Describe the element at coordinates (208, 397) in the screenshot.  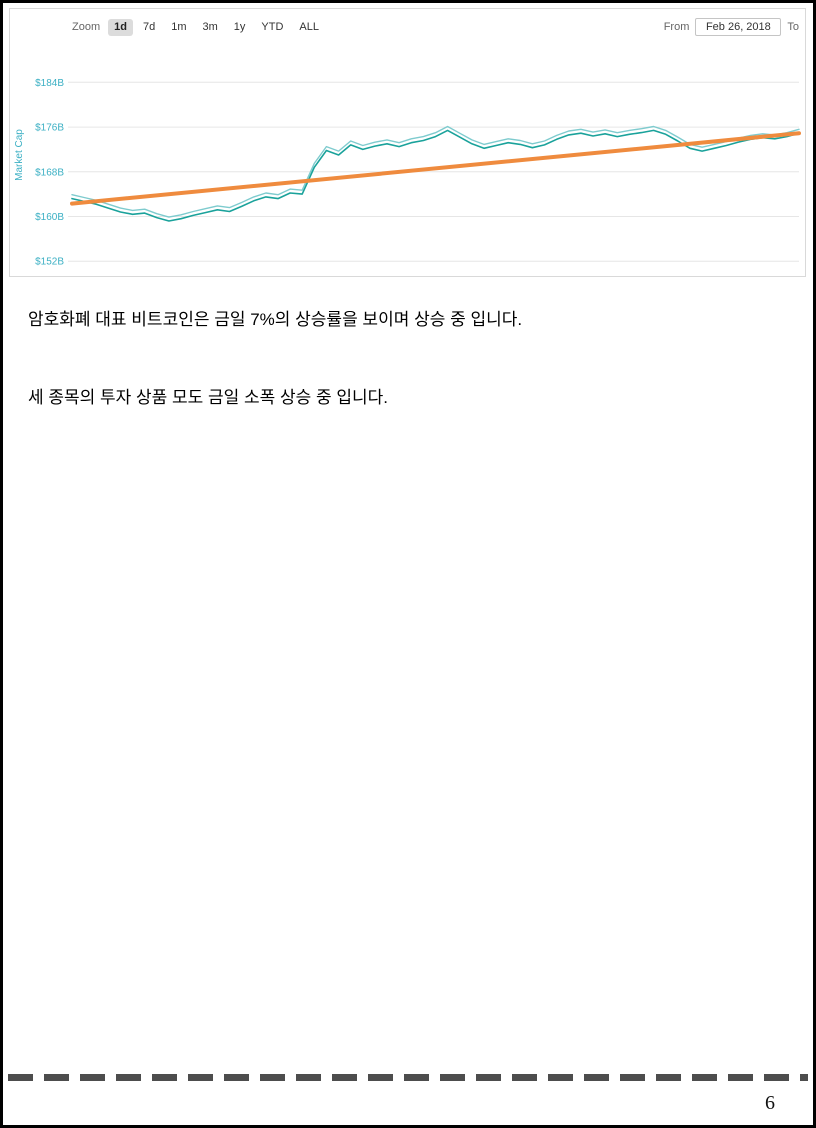
I see `body-paragraph-2: 세 종목의 투자 상품 모도 금일 소폭 상승 중 입니다.` at that location.